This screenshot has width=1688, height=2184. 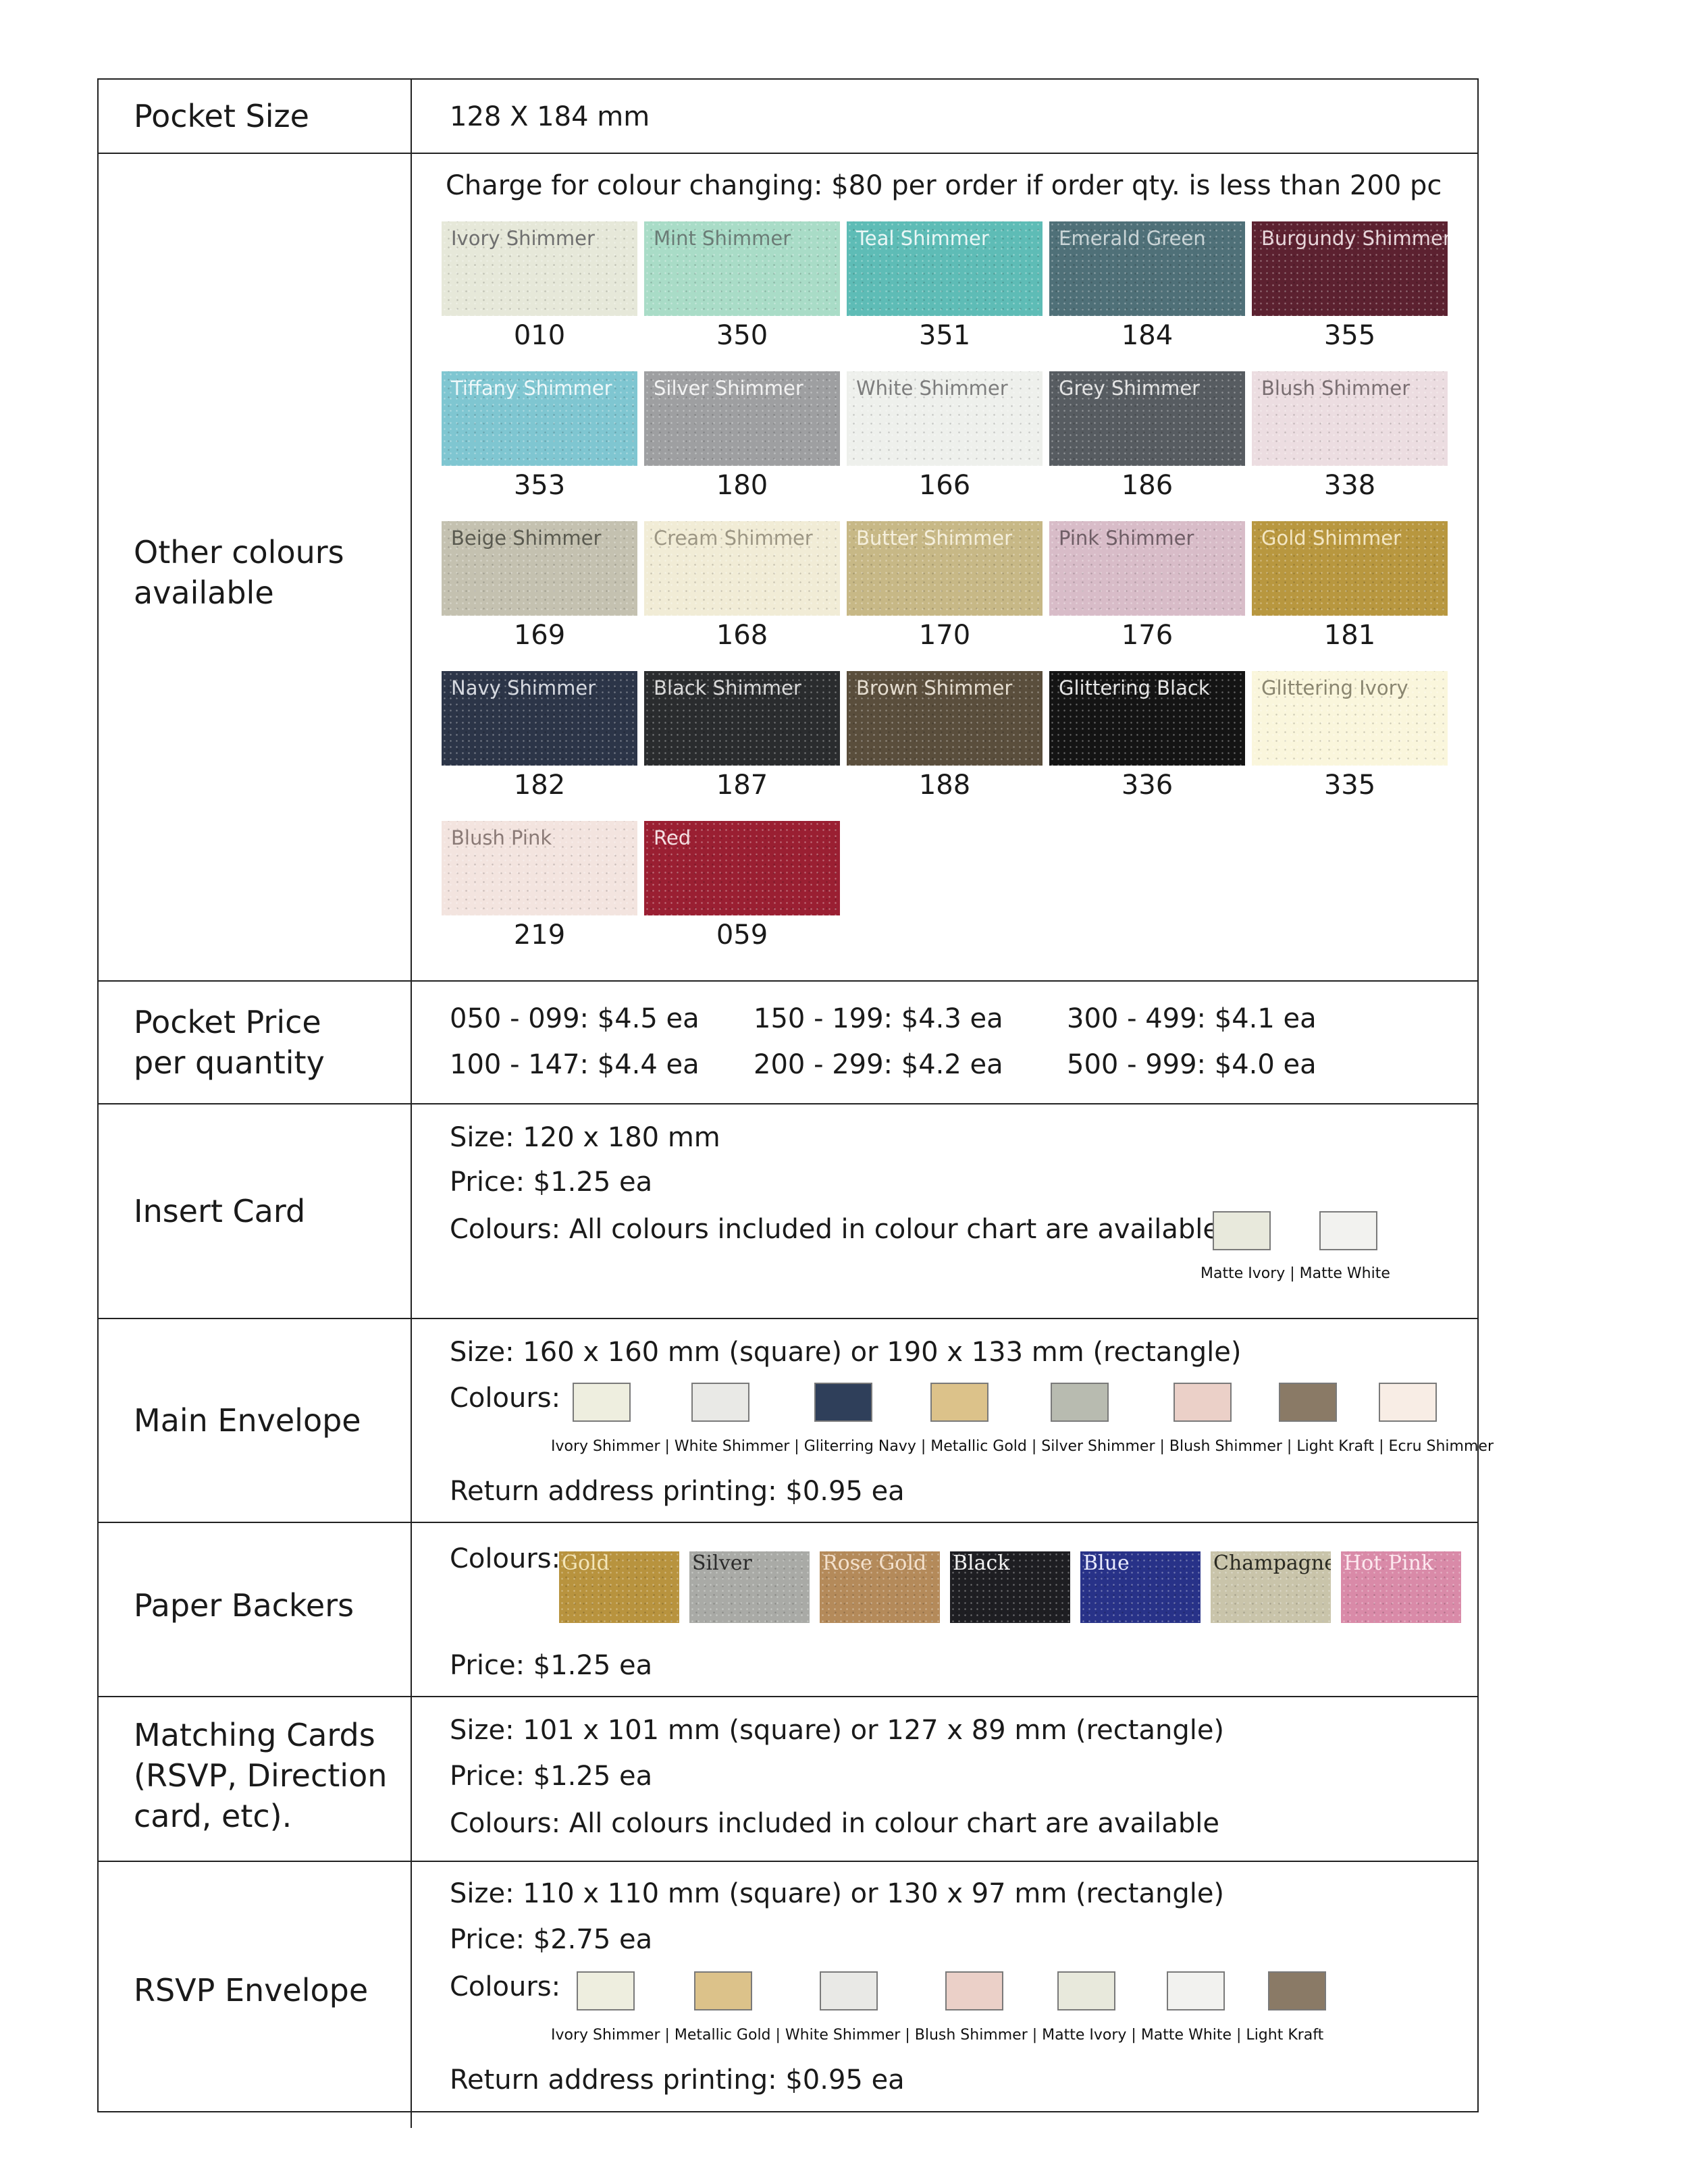 What do you see at coordinates (1295, 1273) in the screenshot?
I see `extra-colours-caption: Matte Ivory | Matte White` at bounding box center [1295, 1273].